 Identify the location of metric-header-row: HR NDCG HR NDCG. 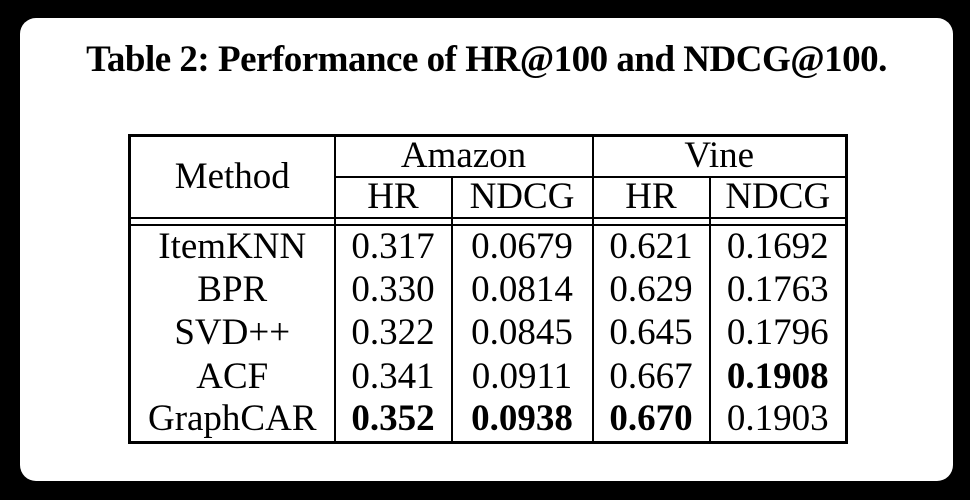
(488, 197).